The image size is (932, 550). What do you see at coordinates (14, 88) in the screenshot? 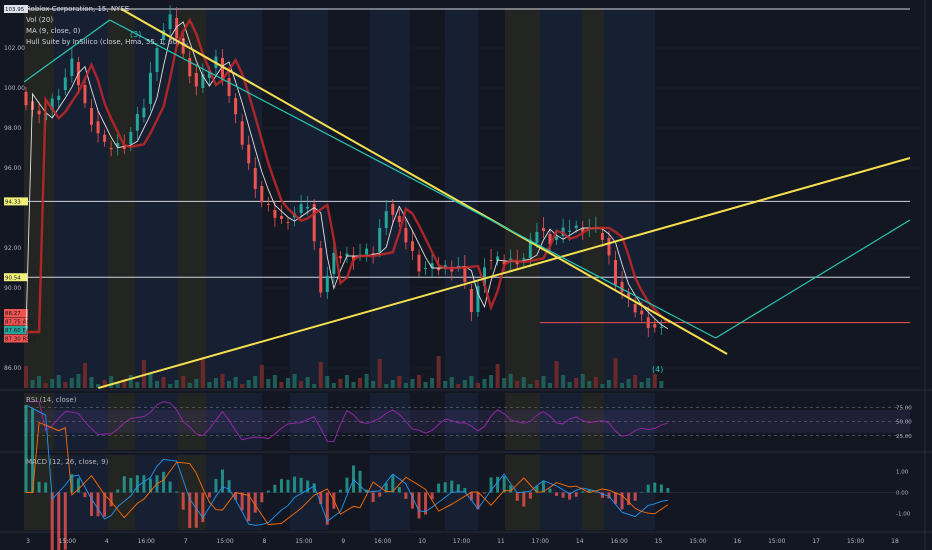
I see `price-tick-label: 100.00` at bounding box center [14, 88].